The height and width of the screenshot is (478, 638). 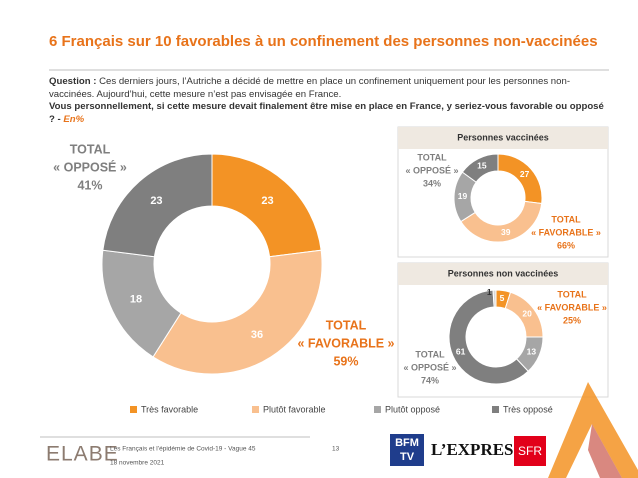 What do you see at coordinates (525, 174) in the screenshot?
I see `data-label: 27` at bounding box center [525, 174].